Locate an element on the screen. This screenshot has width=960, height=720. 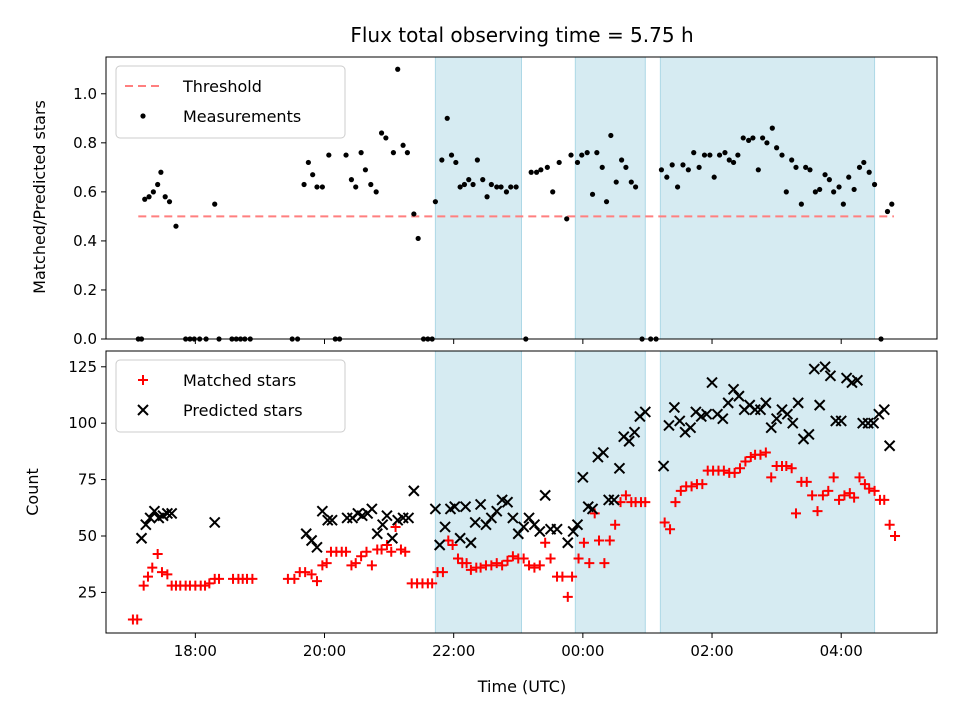
top-y-tick-label: 1.0 is located at coordinates (85, 94).